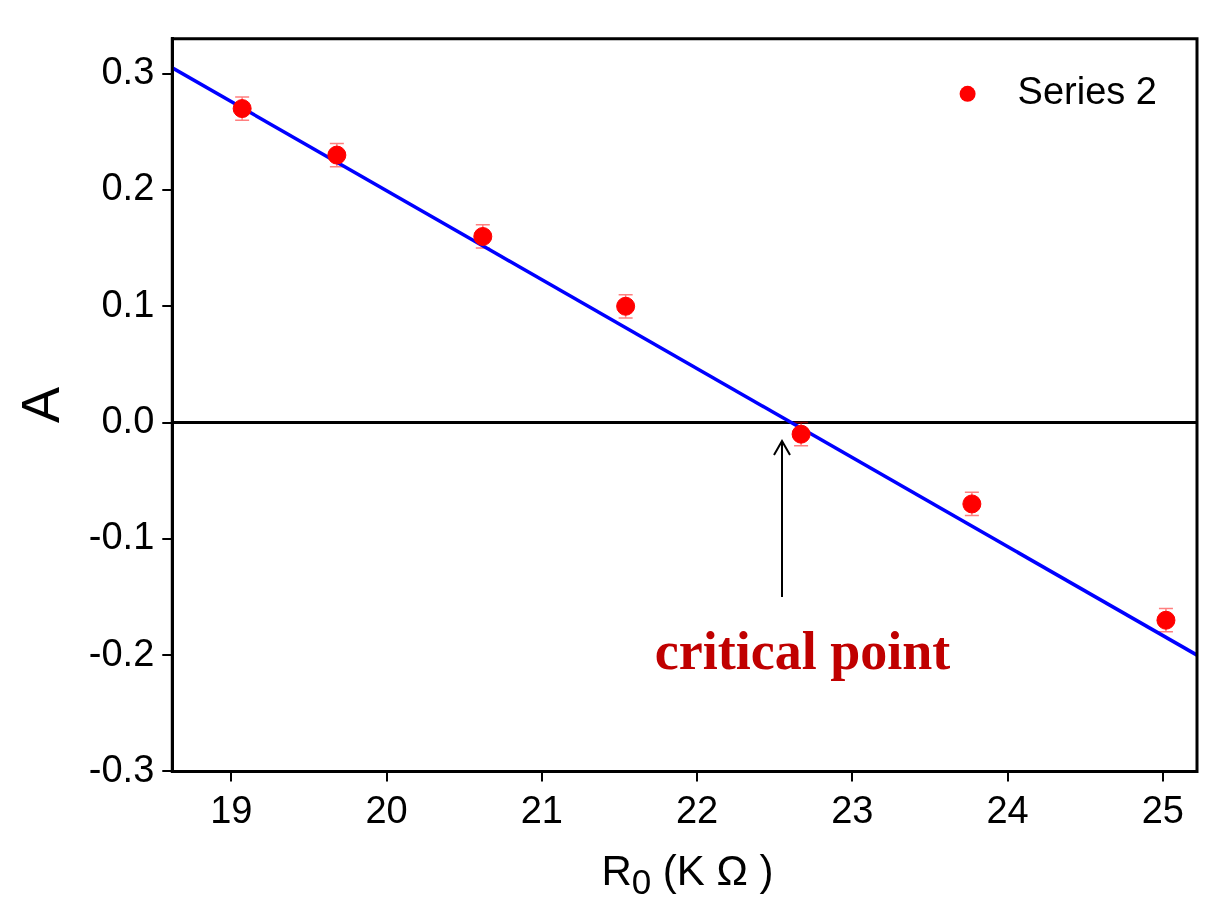  Describe the element at coordinates (121, 536) in the screenshot. I see `y-tick-label: -0.1` at that location.